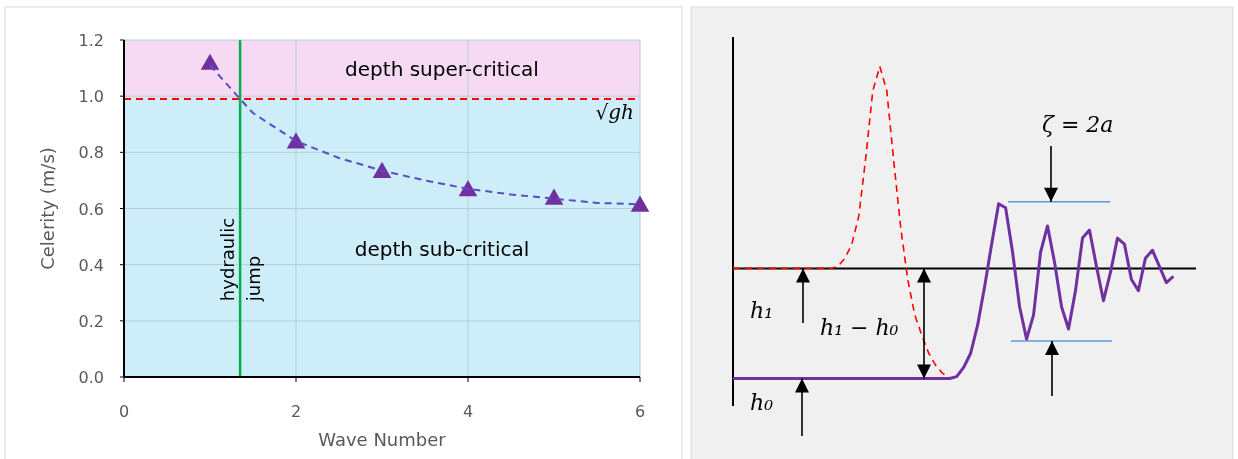  Describe the element at coordinates (91, 265) in the screenshot. I see `y-tick-label: 0.4` at that location.